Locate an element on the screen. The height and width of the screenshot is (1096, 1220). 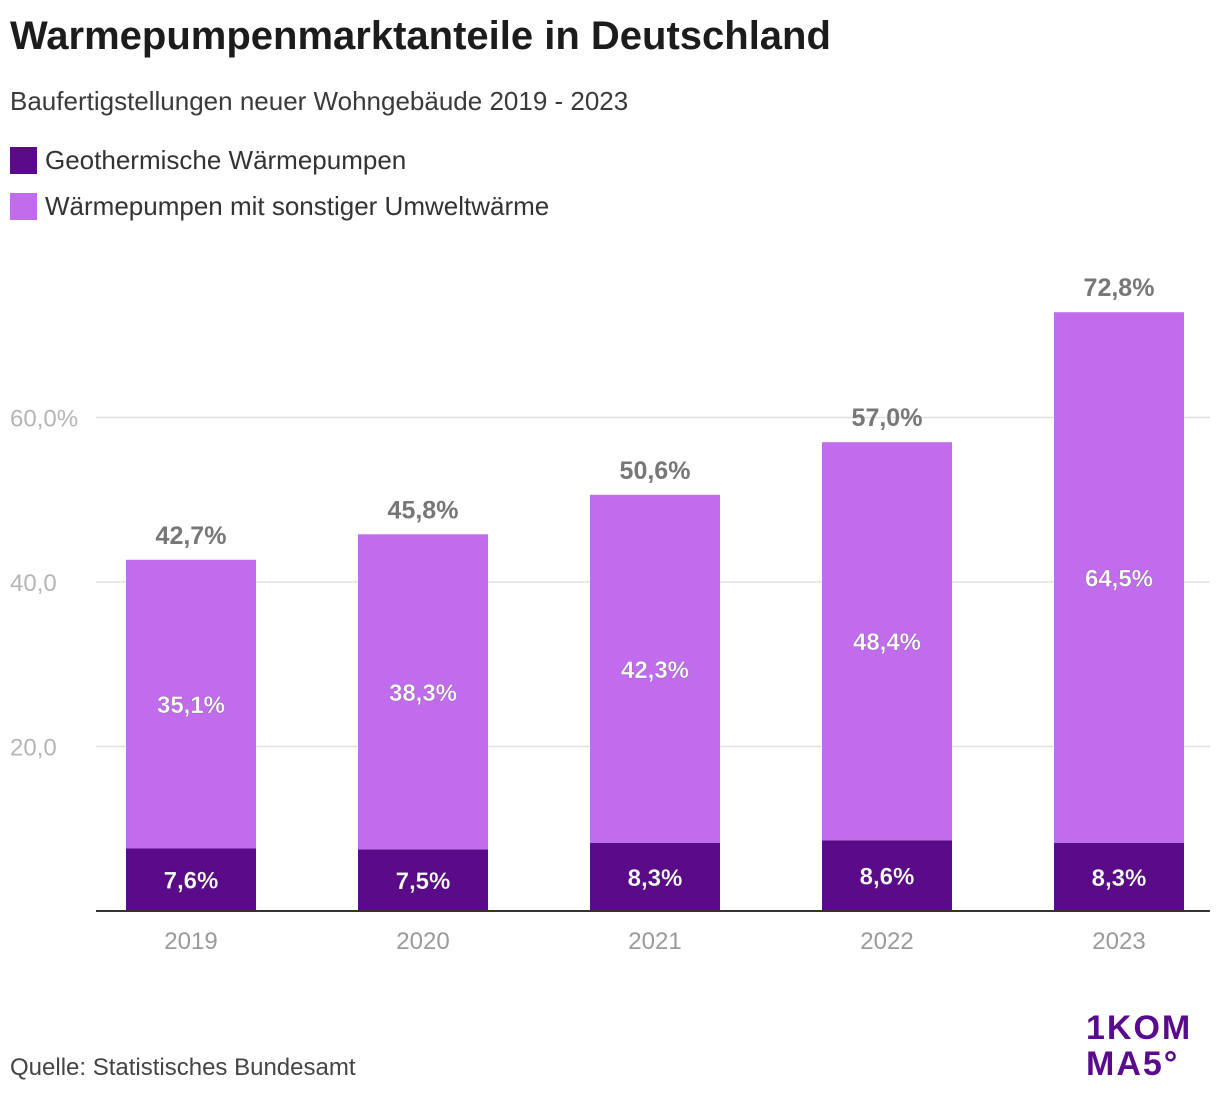
label-total-2019: 42,7% is located at coordinates (191, 536).